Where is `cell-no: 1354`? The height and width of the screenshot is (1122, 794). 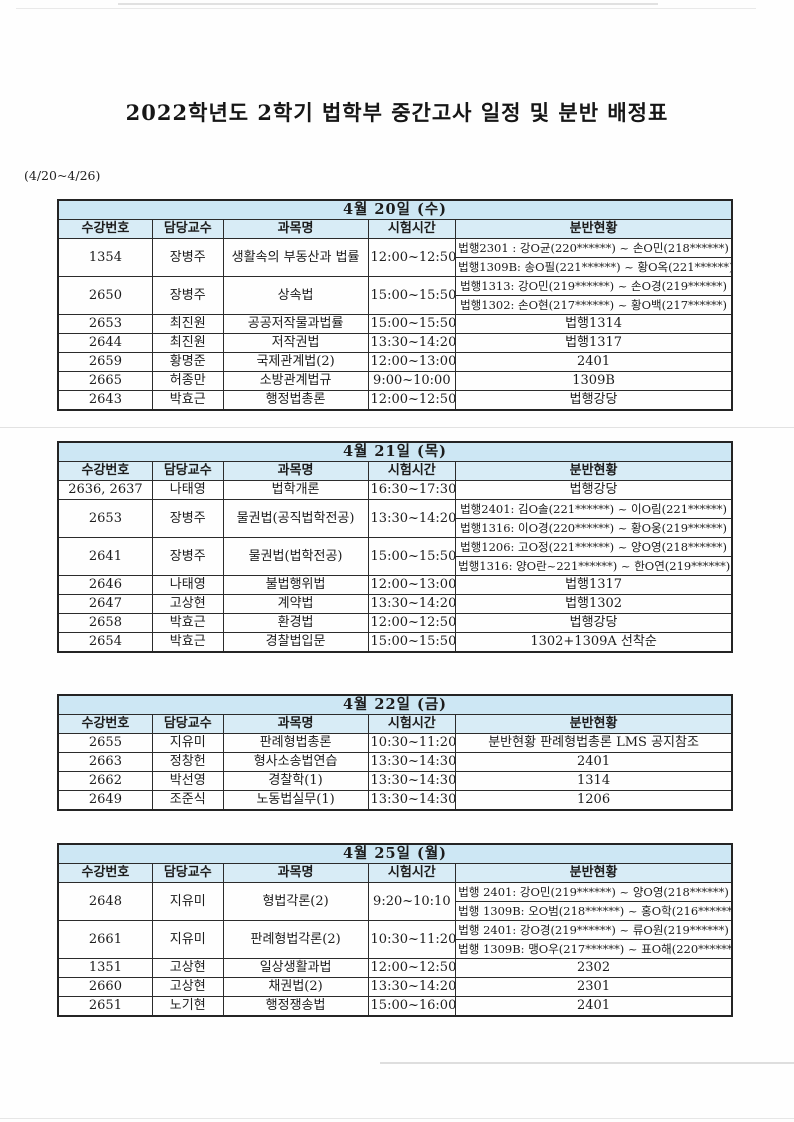
cell-no: 1354 is located at coordinates (105, 257).